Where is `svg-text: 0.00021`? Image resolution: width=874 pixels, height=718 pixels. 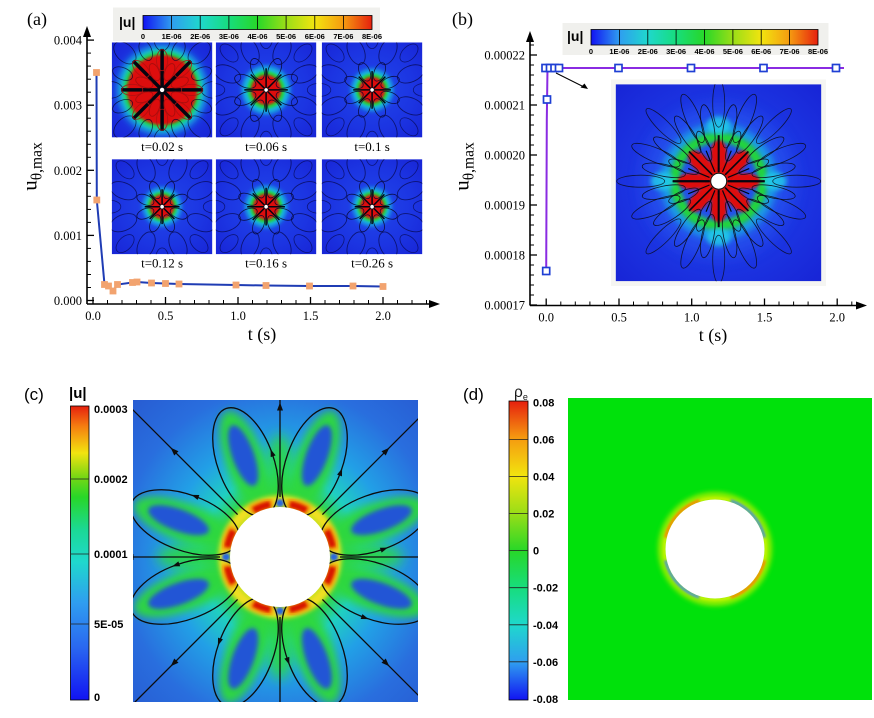
svg-text: 0.00021 is located at coordinates (504, 106).